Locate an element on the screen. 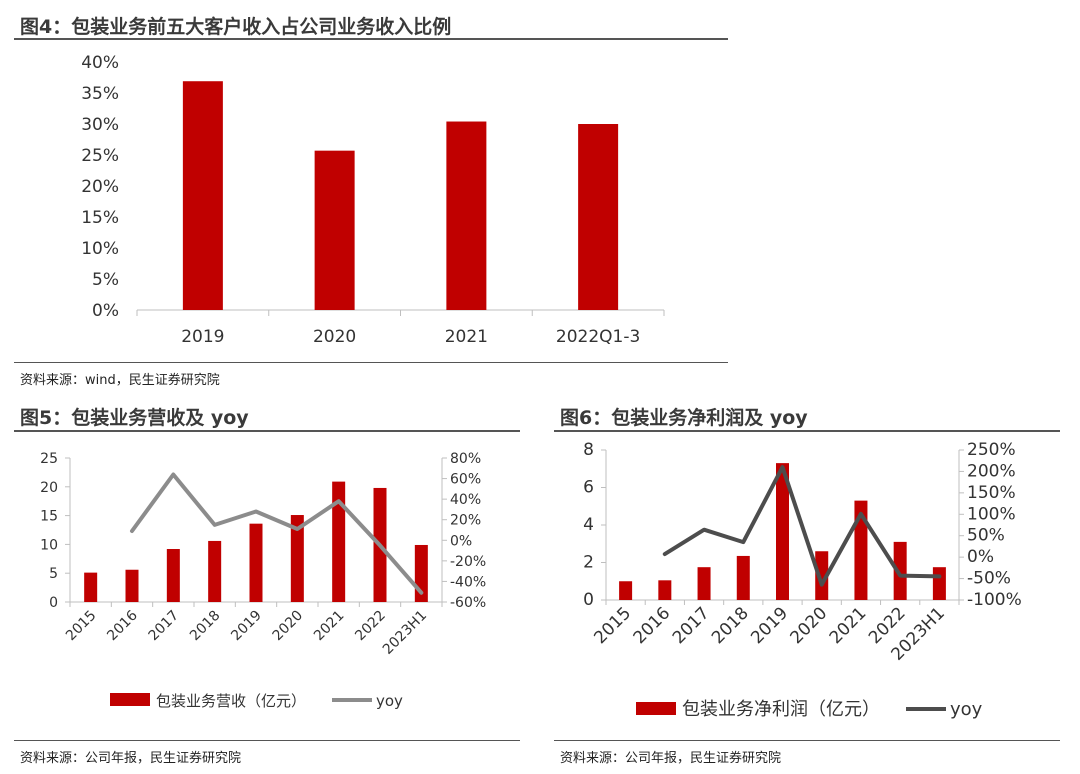 The height and width of the screenshot is (774, 1080). chart4-y-tick: 5% is located at coordinates (105, 280).